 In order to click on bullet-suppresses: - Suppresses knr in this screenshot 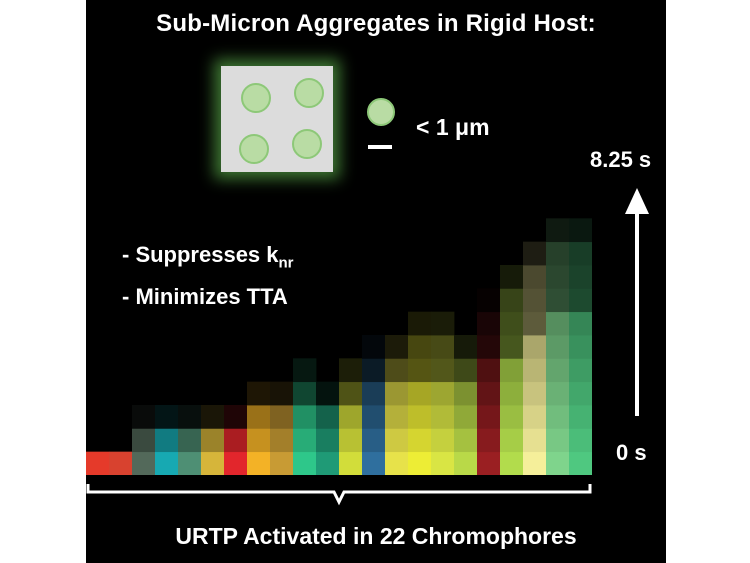, I will do `click(208, 259)`.